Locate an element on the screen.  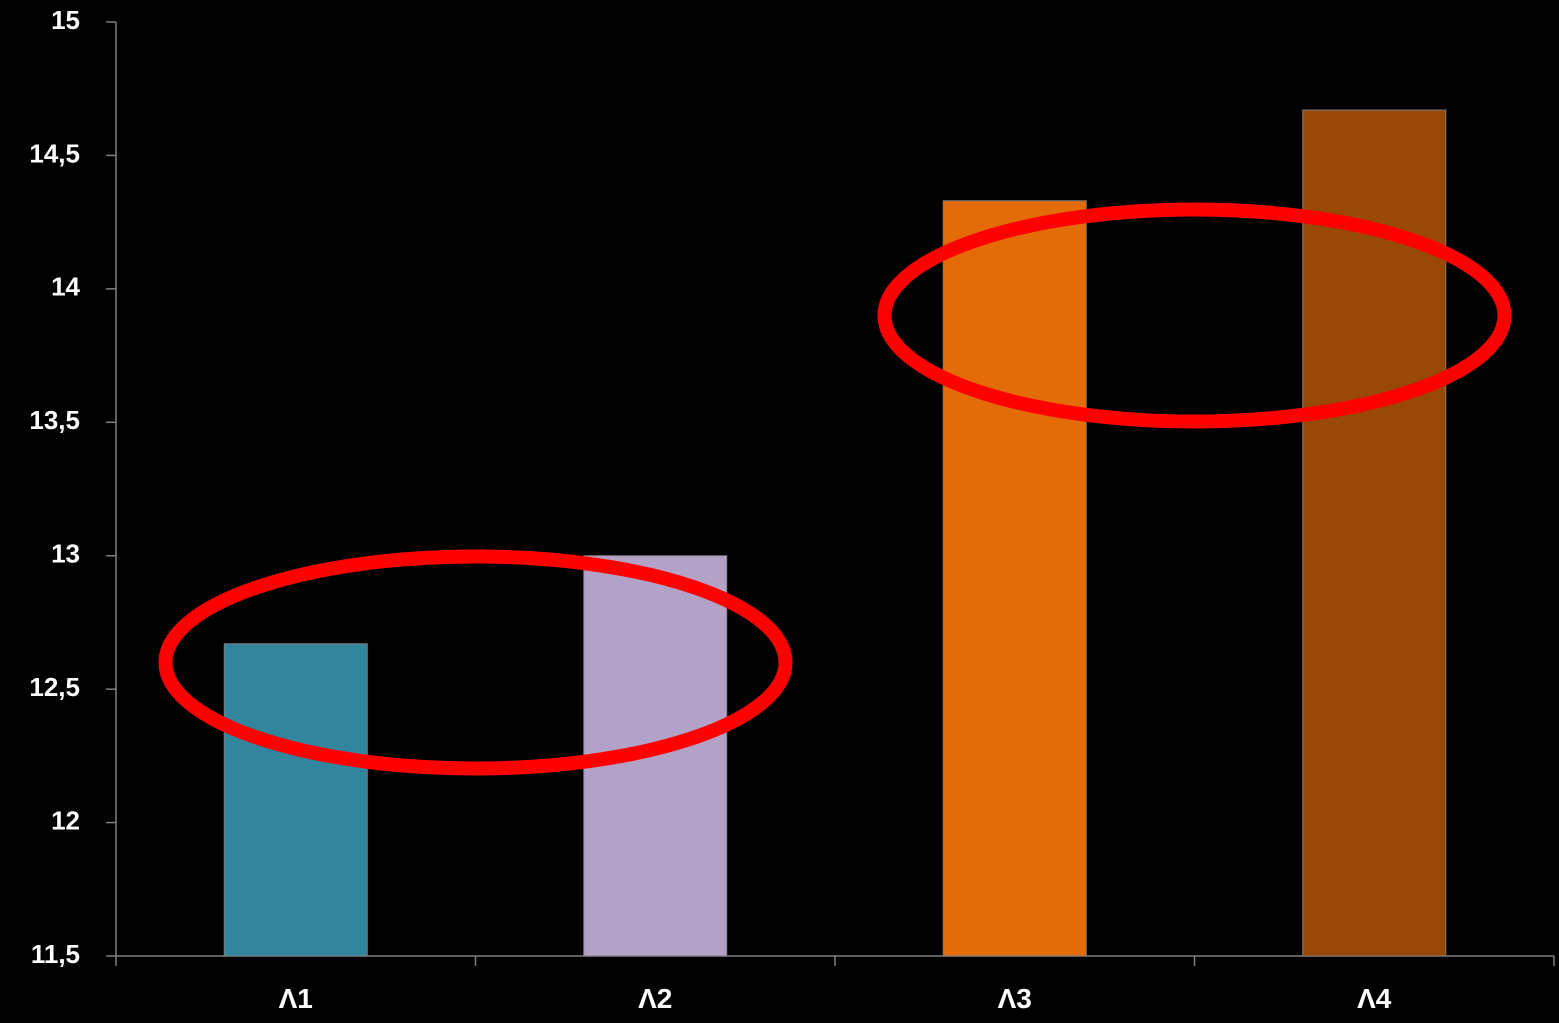
y-tick-label: 14 is located at coordinates (65, 287).